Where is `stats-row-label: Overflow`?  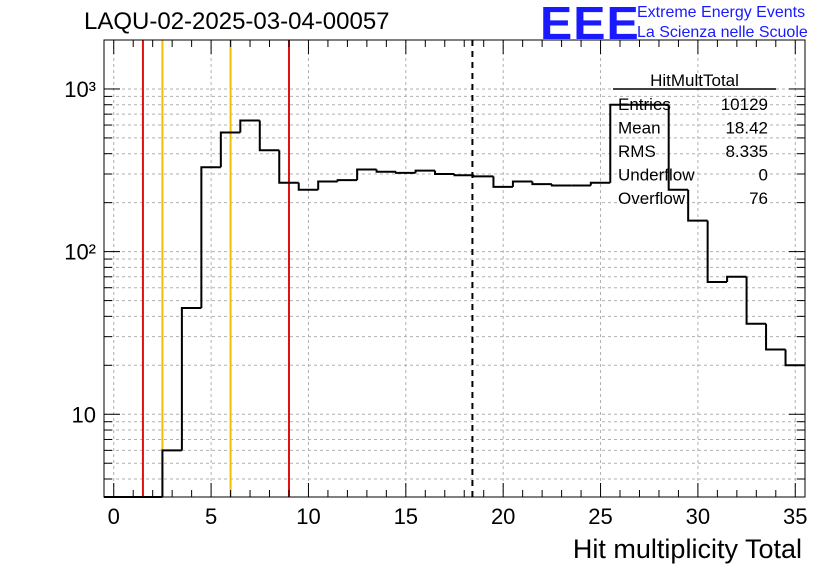 stats-row-label: Overflow is located at coordinates (652, 198).